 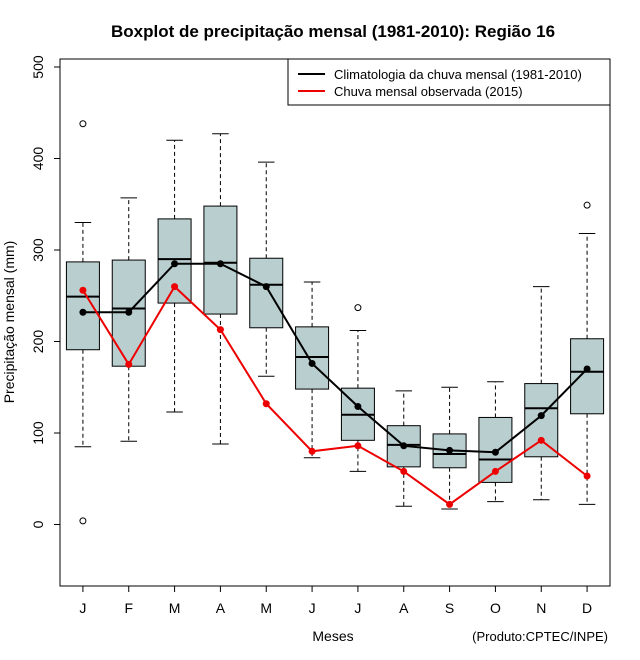 What do you see at coordinates (332, 636) in the screenshot?
I see `x-axis-label: Meses` at bounding box center [332, 636].